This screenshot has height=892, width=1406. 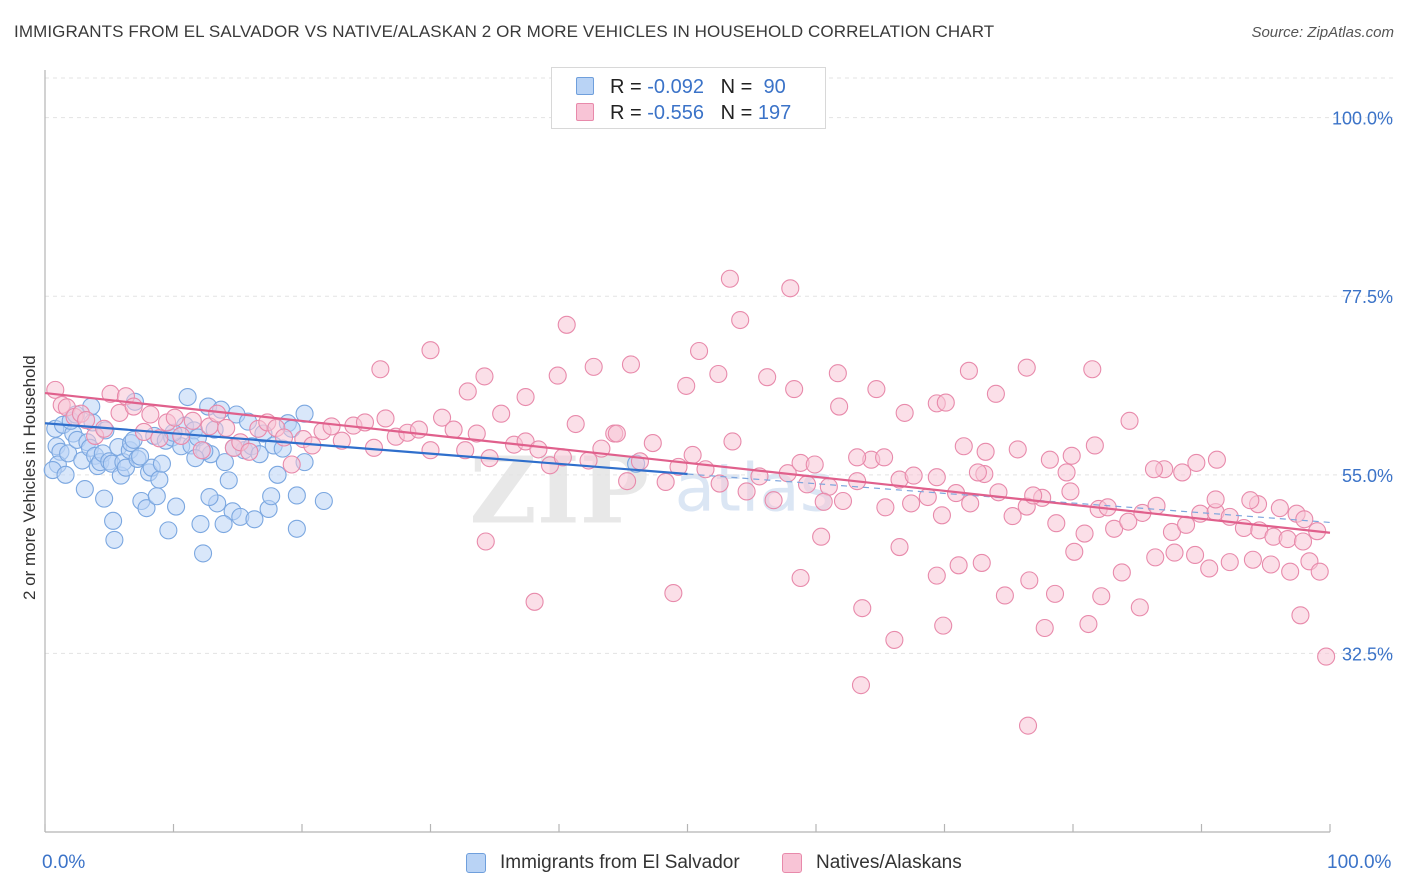 What do you see at coordinates (889, 862) in the screenshot?
I see `bottom-legend-label: Natives/Alaskans` at bounding box center [889, 862].